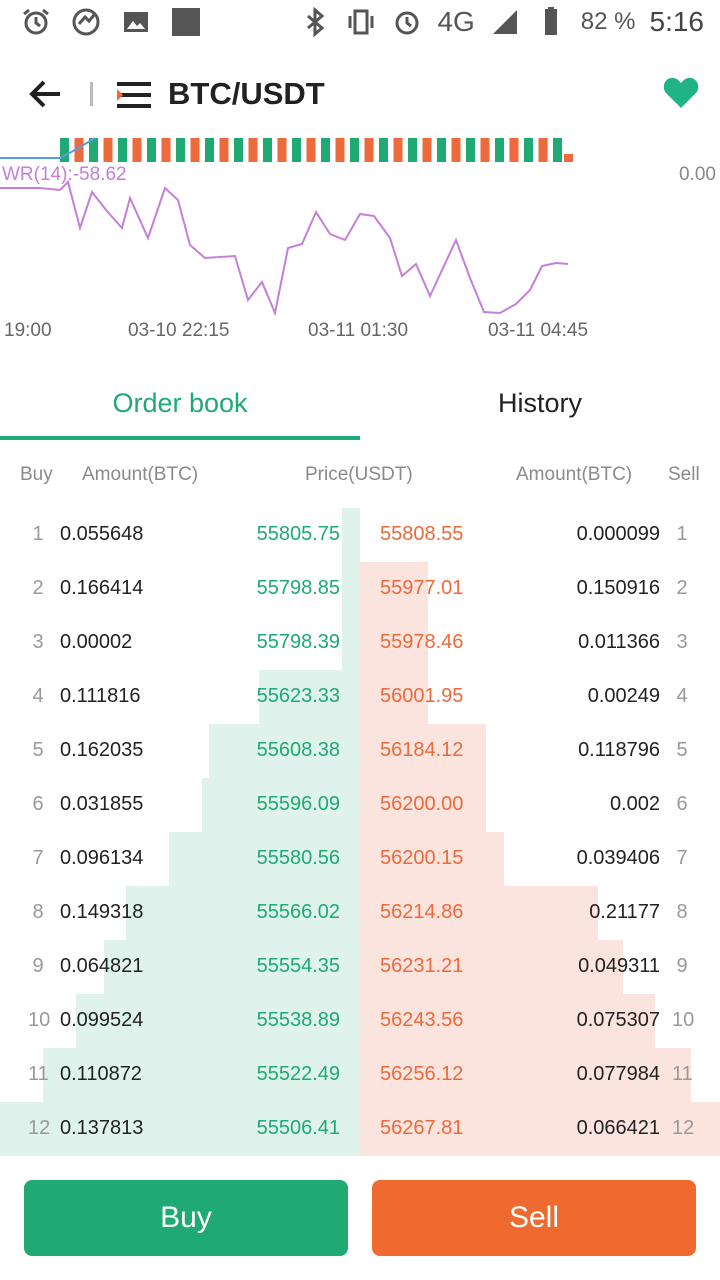  Describe the element at coordinates (539, 403) in the screenshot. I see `tab-history: History` at that location.